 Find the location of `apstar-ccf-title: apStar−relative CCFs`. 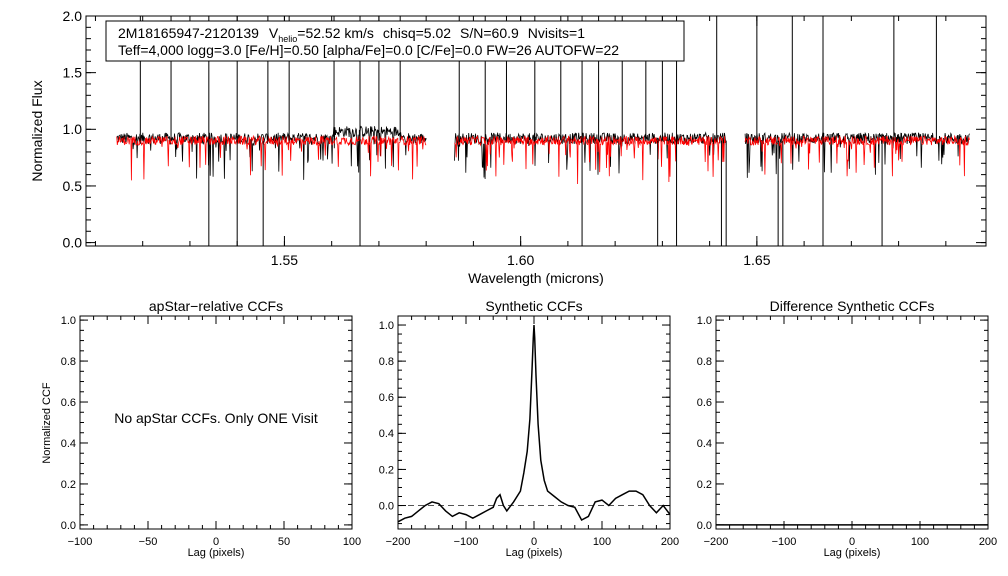

apstar-ccf-title: apStar−relative CCFs is located at coordinates (216, 306).